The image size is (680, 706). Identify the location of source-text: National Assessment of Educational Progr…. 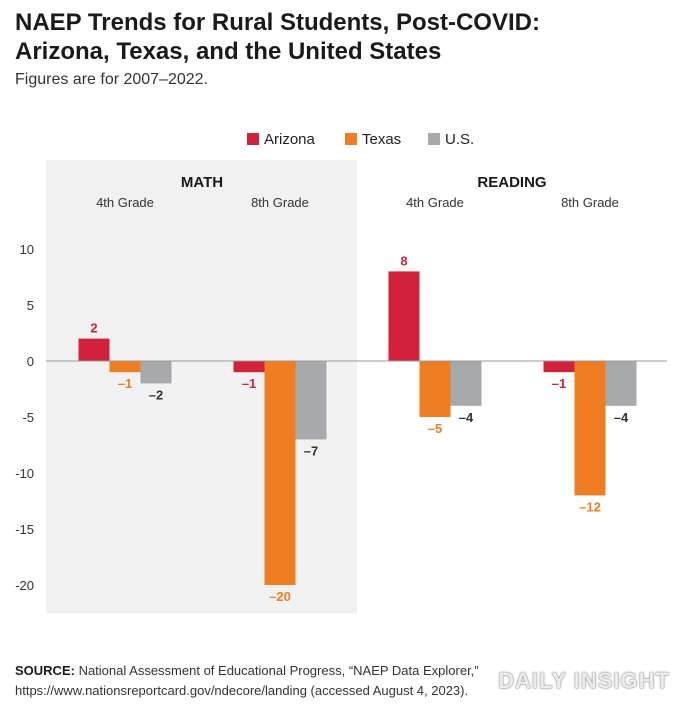
(247, 680).